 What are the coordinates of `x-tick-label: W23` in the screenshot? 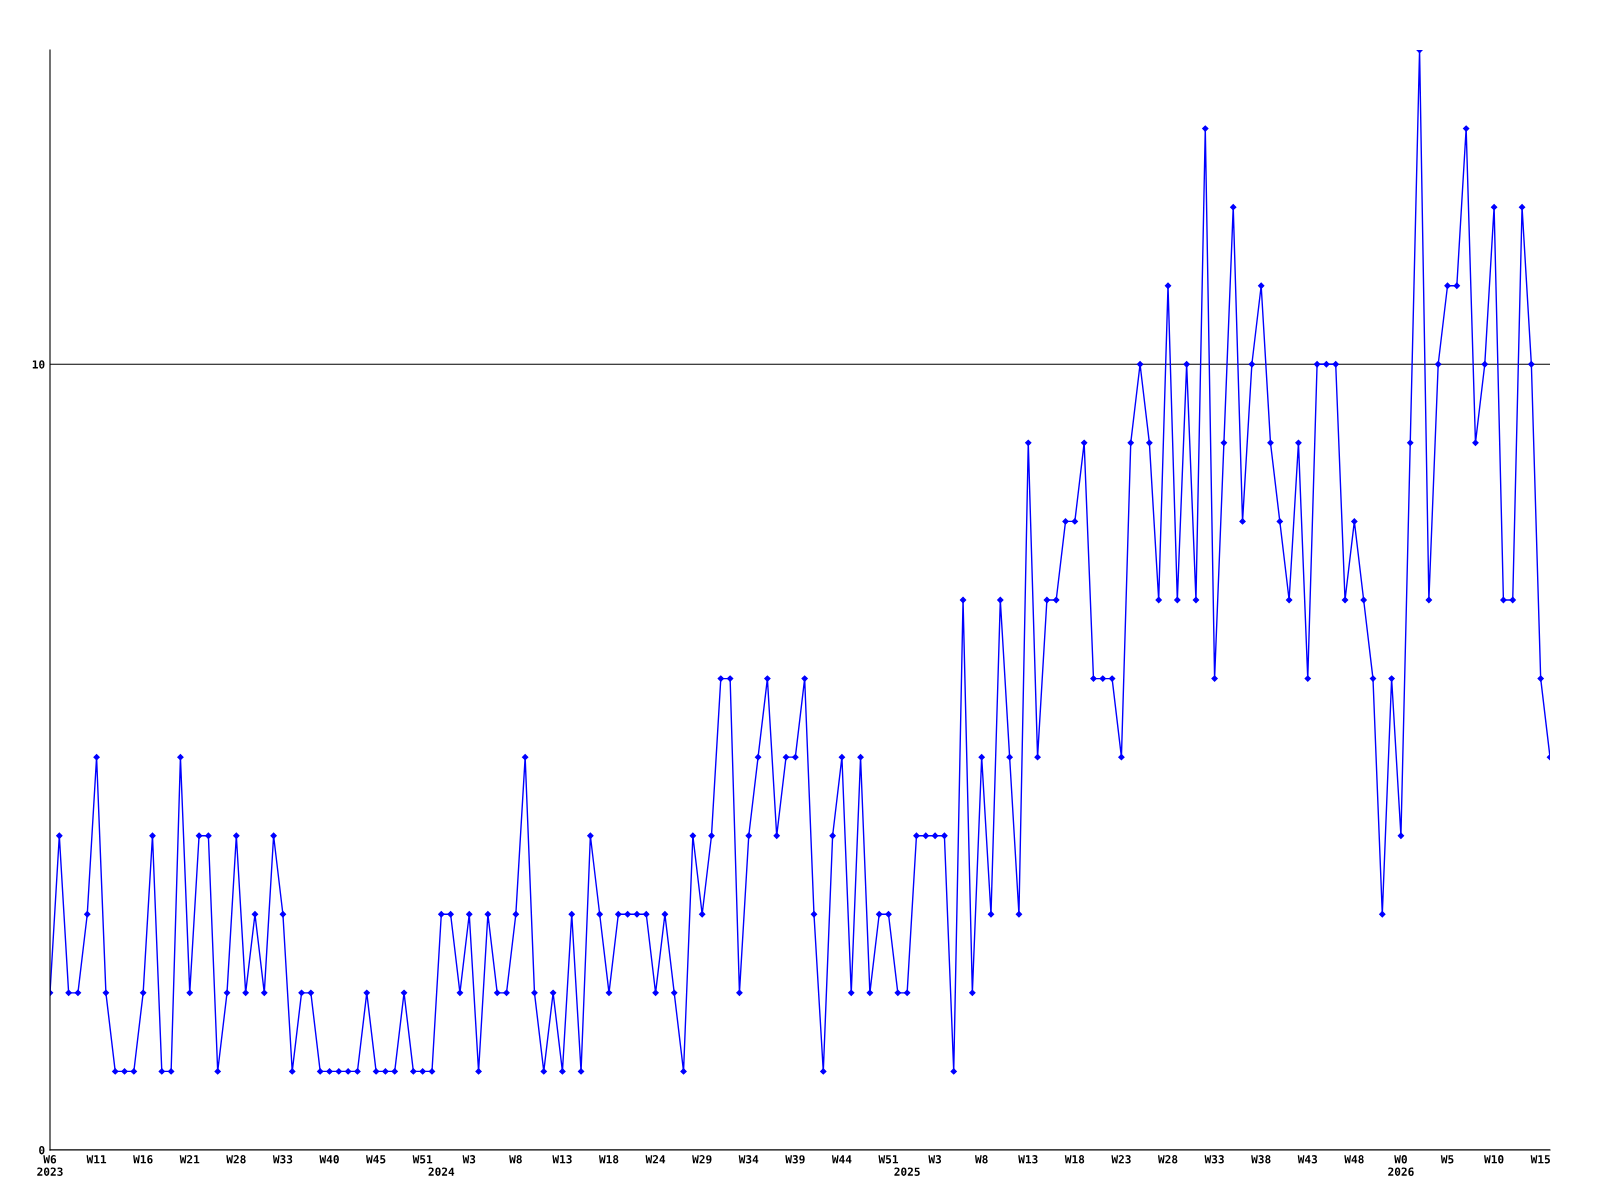 It's located at (1121, 1159).